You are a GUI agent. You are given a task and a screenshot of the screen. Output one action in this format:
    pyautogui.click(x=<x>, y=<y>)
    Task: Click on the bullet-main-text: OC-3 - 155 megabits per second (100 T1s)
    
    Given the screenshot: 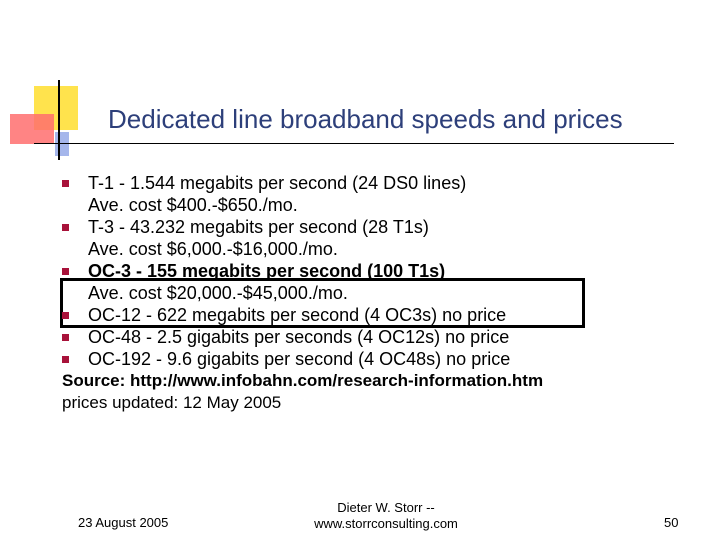 What is the action you would take?
    pyautogui.click(x=267, y=271)
    